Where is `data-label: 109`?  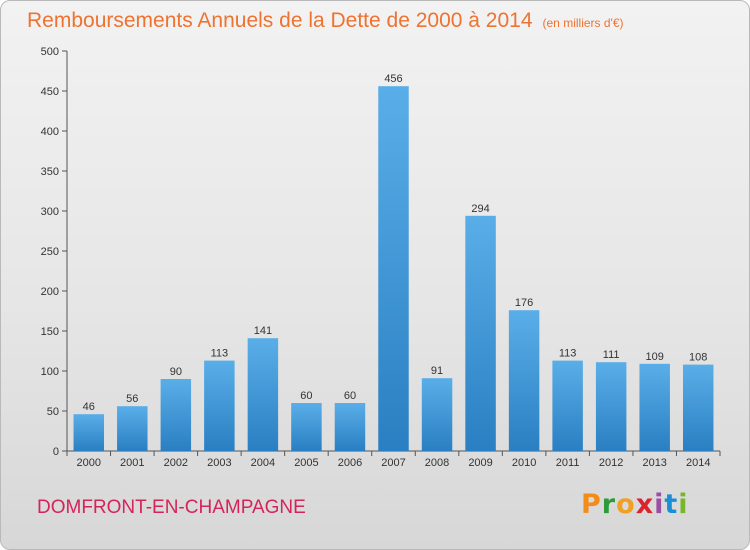 data-label: 109 is located at coordinates (655, 357).